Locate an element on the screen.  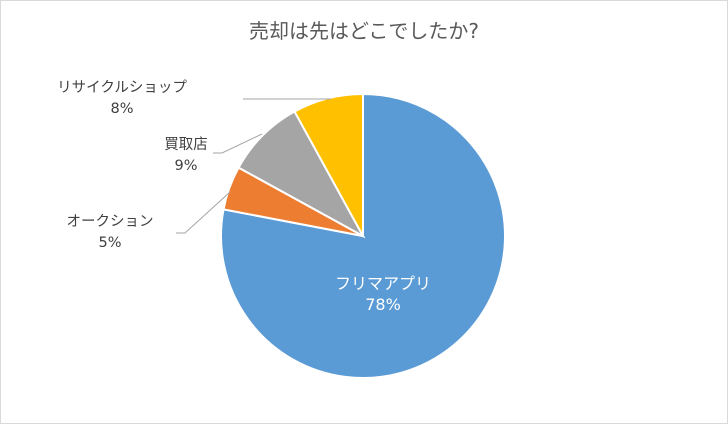
slice-percent-0: 78% is located at coordinates (383, 304).